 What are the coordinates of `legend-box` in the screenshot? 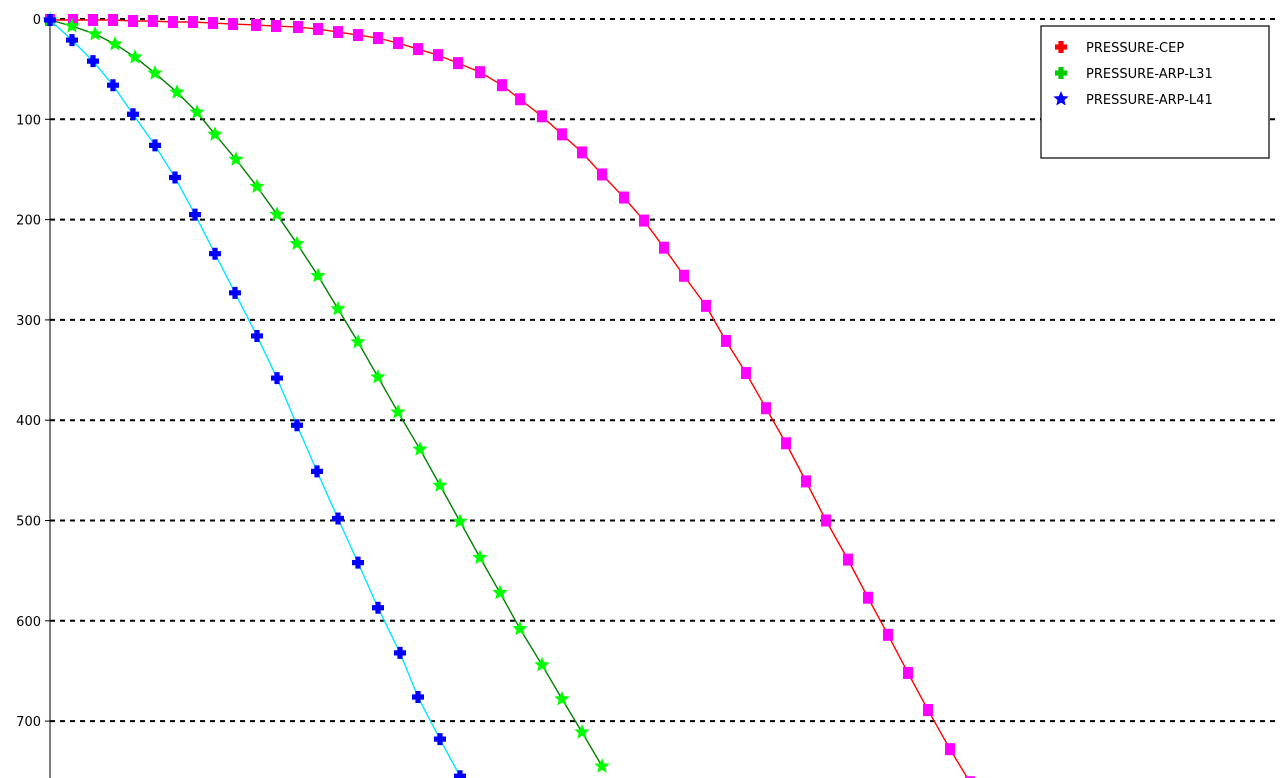 It's located at (1155, 92).